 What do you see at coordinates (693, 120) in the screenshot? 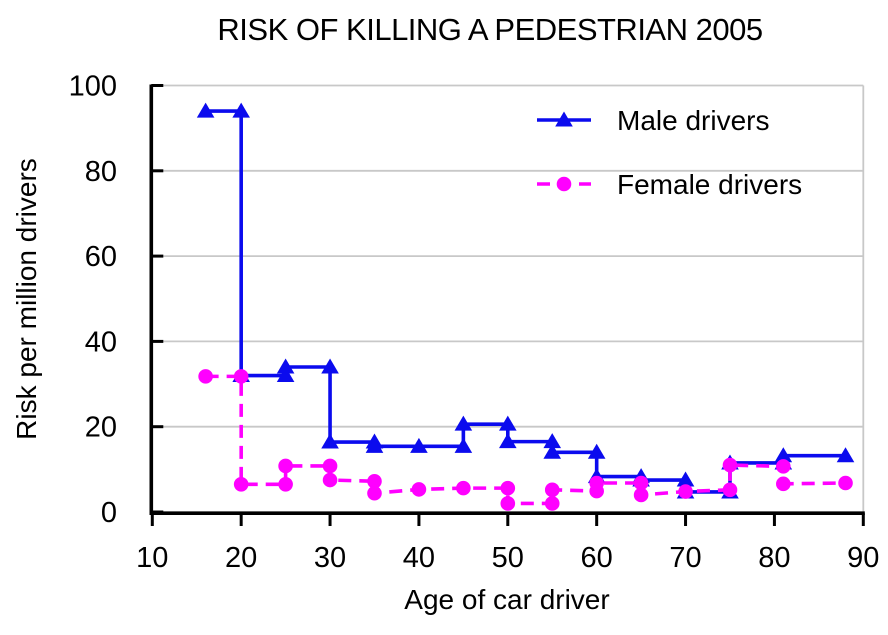
I see `legend-label-male-drivers: Male drivers` at bounding box center [693, 120].